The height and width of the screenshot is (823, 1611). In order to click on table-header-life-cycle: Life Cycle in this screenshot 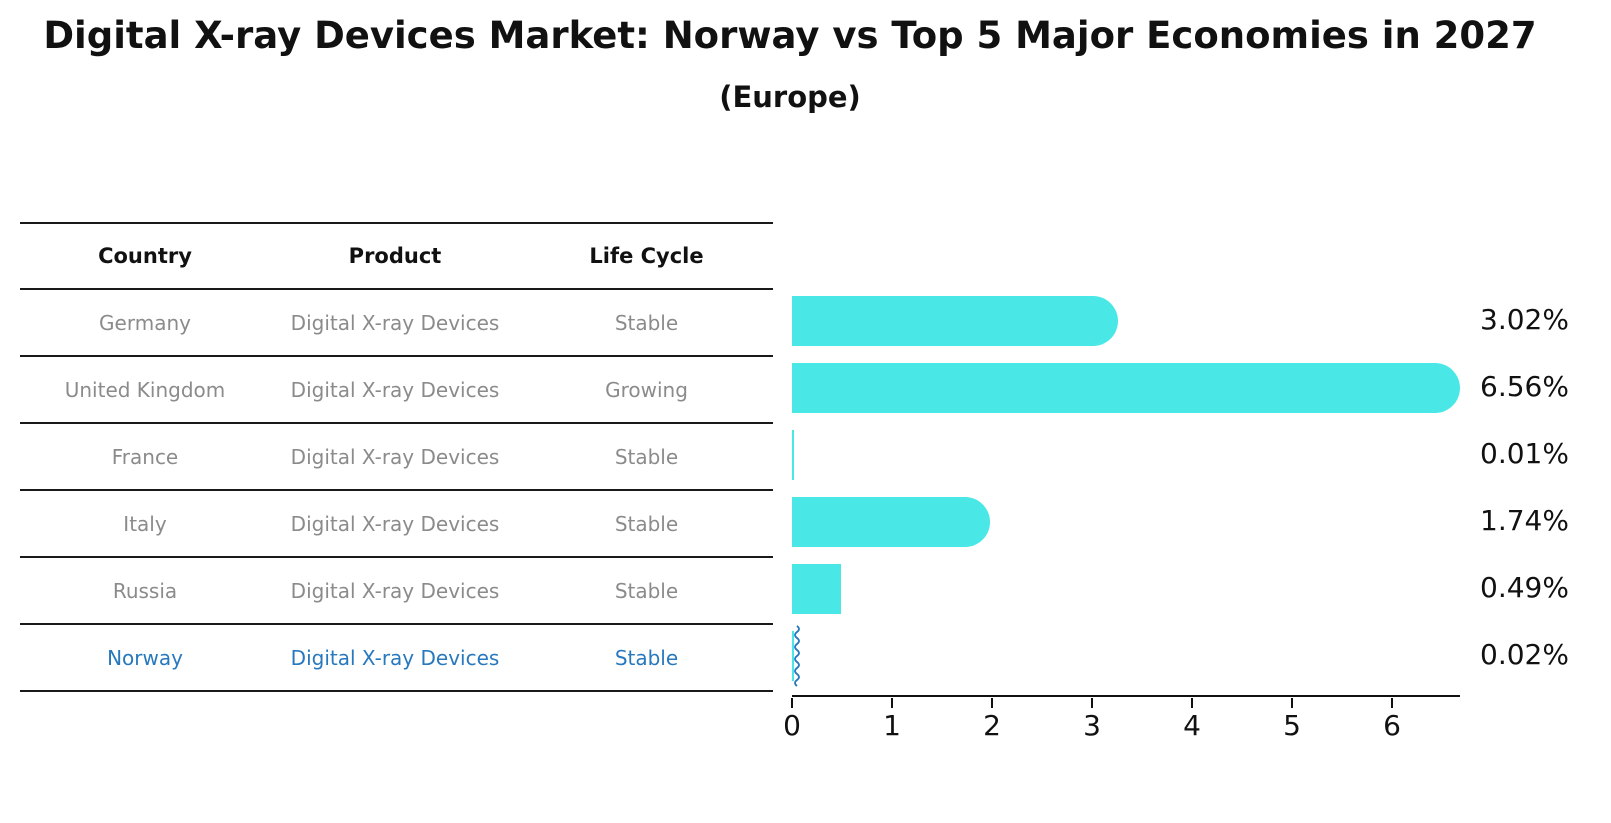, I will do `click(646, 256)`.